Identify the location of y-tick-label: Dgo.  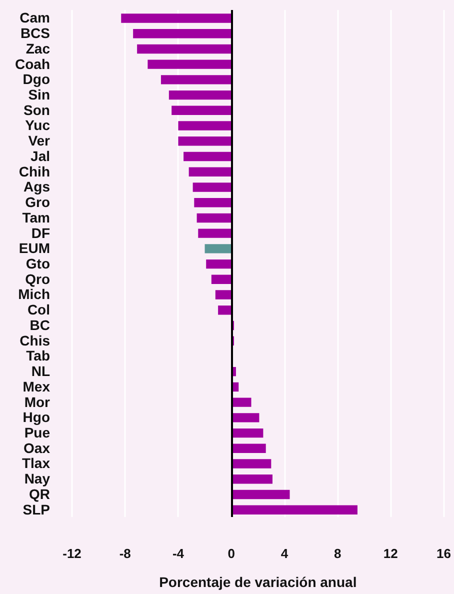
(36, 79).